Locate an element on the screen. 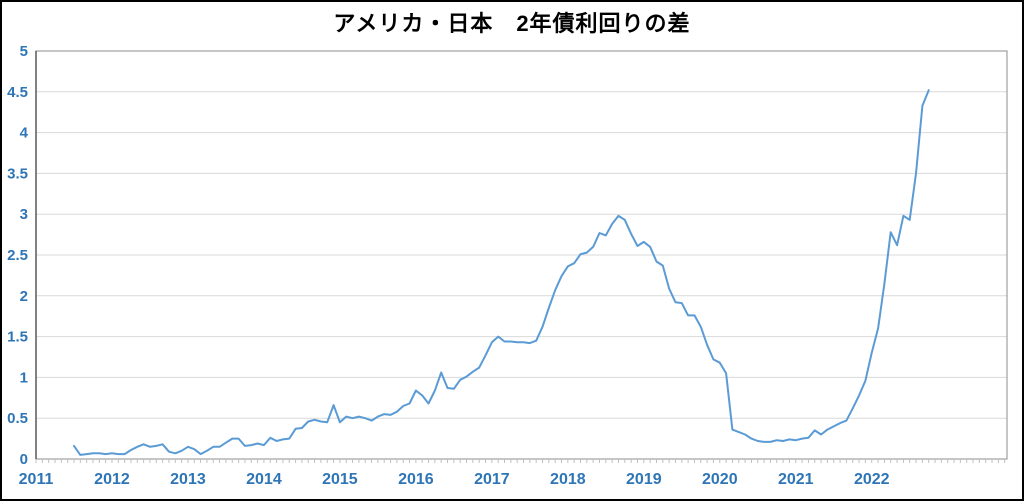  x-tick-label: 2012 is located at coordinates (112, 479).